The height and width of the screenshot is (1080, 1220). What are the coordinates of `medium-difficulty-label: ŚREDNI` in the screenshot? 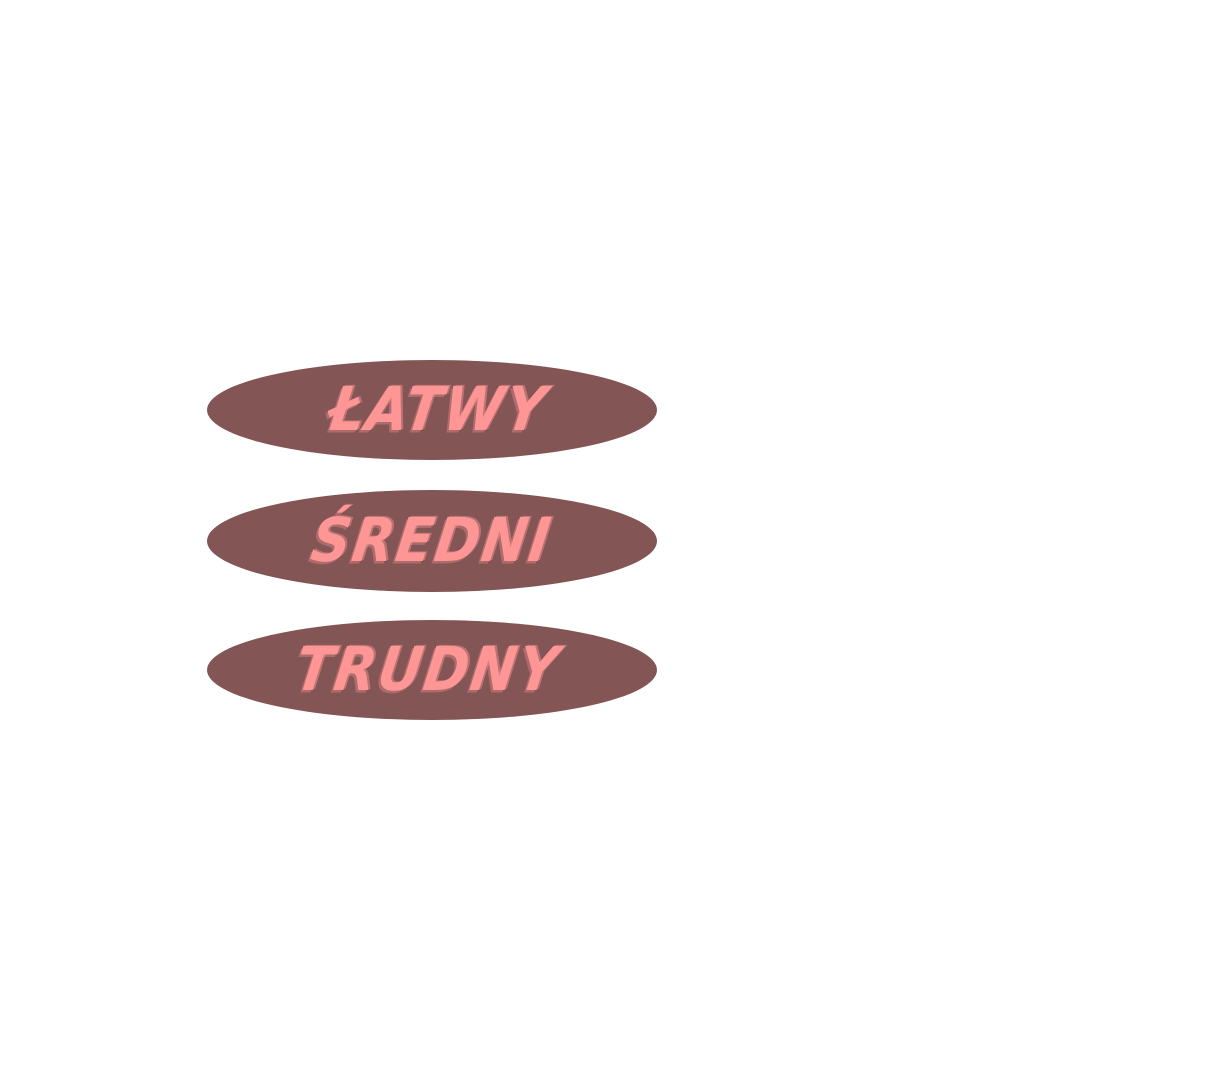 It's located at (432, 540).